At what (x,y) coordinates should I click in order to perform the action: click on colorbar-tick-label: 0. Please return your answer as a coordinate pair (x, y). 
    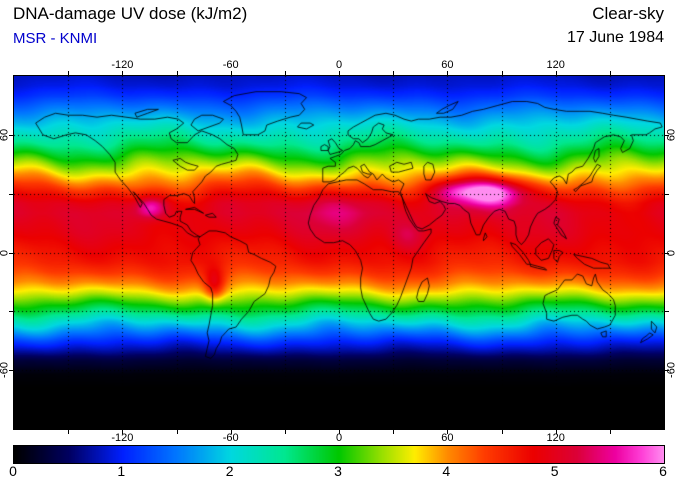
    Looking at the image, I should click on (13, 471).